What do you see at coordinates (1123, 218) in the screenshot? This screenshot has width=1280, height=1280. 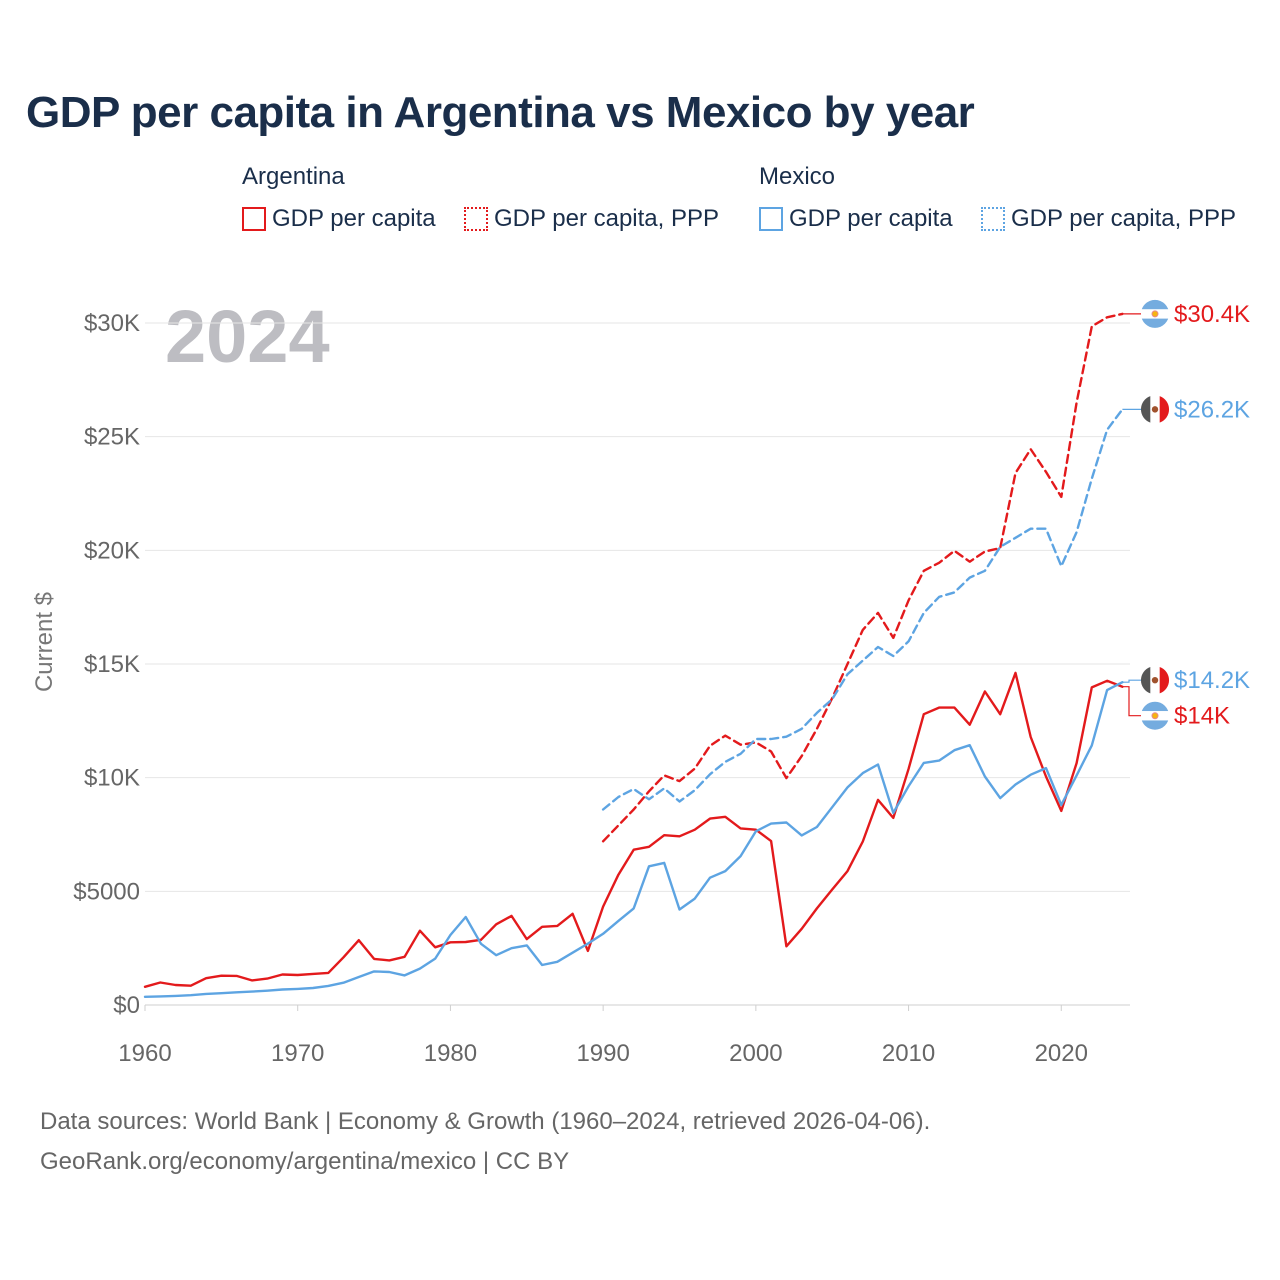 I see `legend-label-mexico-ppp: GDP per capita, PPP` at bounding box center [1123, 218].